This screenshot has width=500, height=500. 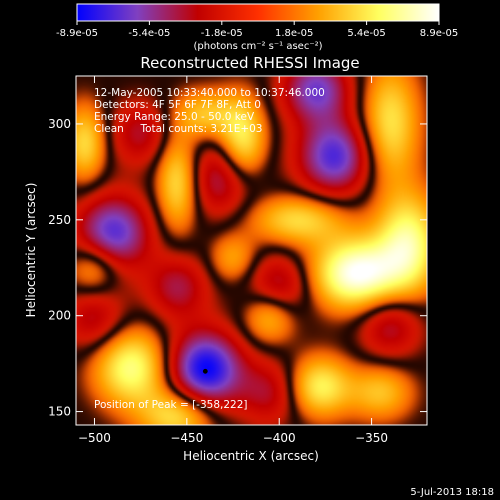 What do you see at coordinates (149, 33) in the screenshot?
I see `colorbar-tick-label: -5.4e-05` at bounding box center [149, 33].